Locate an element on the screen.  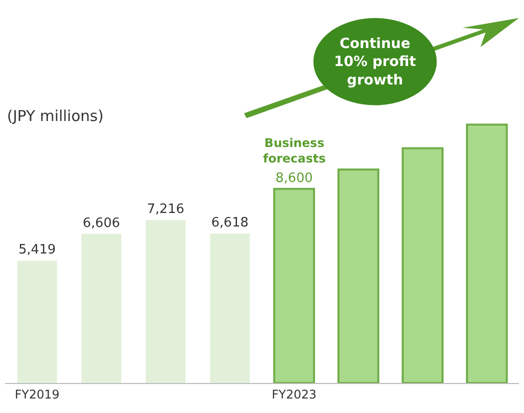
data-label: 5,419 is located at coordinates (37, 250).